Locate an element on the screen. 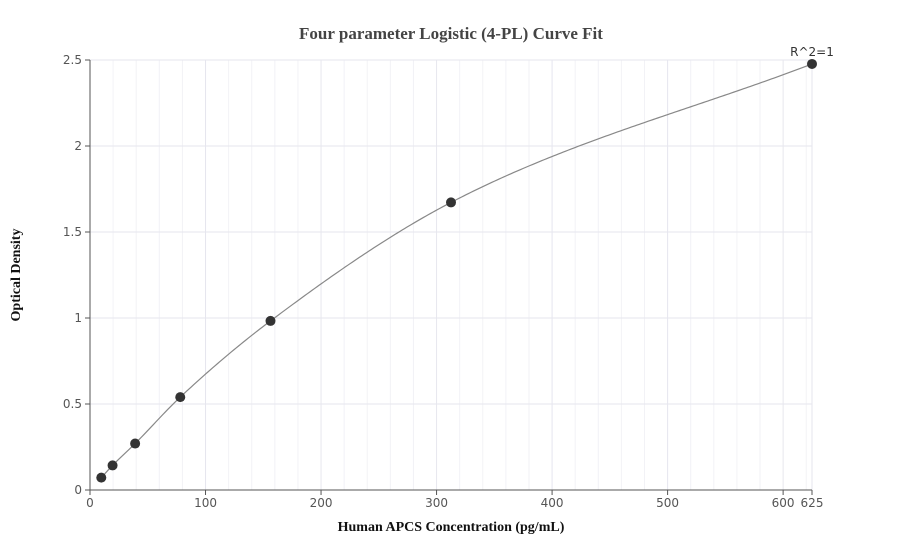 The width and height of the screenshot is (903, 560). y-tick-label: 0 is located at coordinates (78, 490).